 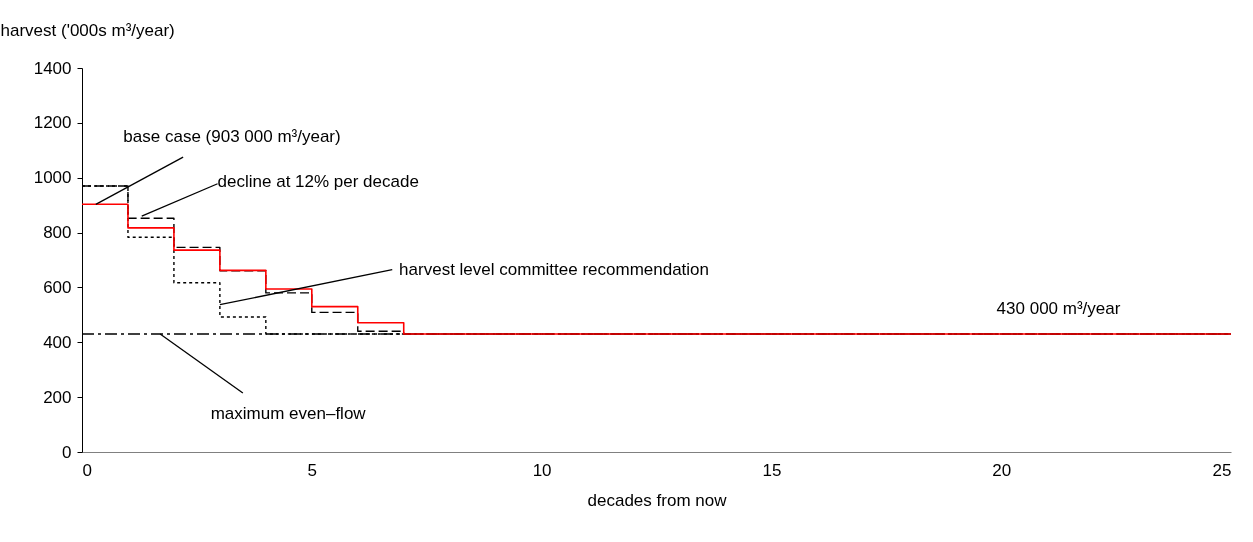 I want to click on x-tick-label: 20, so click(x=1002, y=470).